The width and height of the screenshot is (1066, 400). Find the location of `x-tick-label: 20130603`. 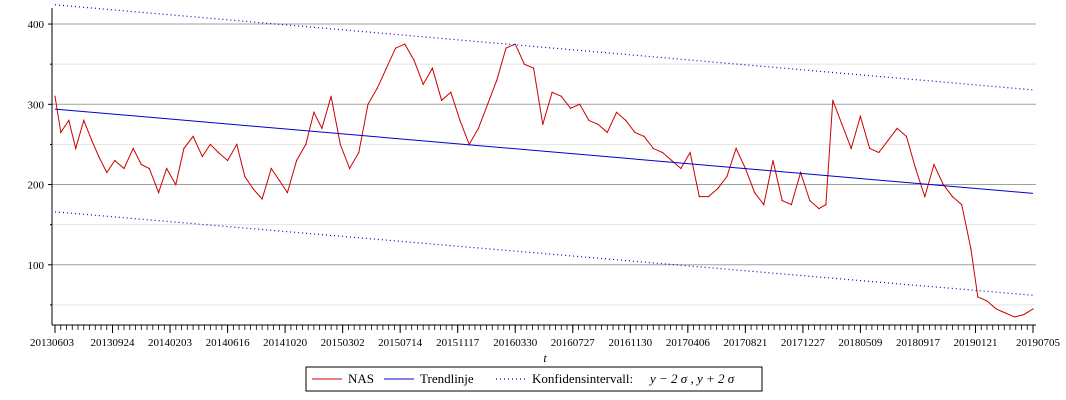

x-tick-label: 20130603 is located at coordinates (52, 343).